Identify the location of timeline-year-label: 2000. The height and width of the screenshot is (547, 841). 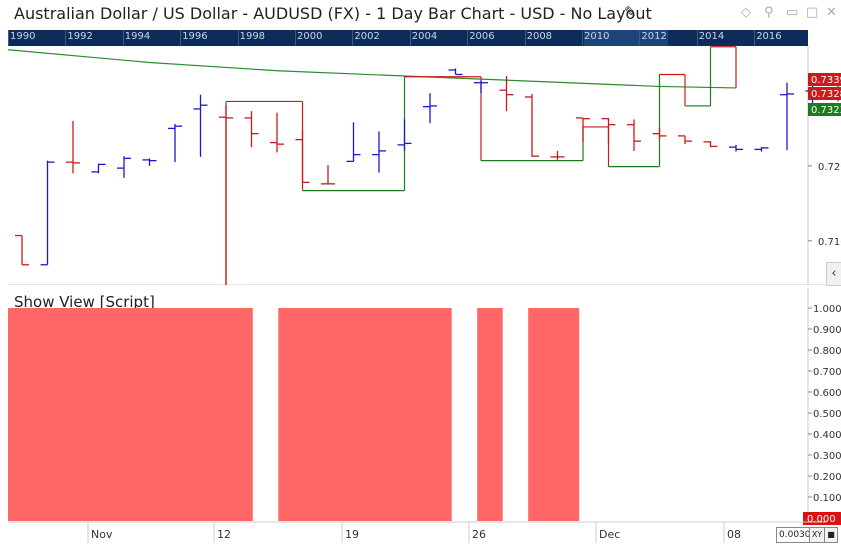
(310, 36).